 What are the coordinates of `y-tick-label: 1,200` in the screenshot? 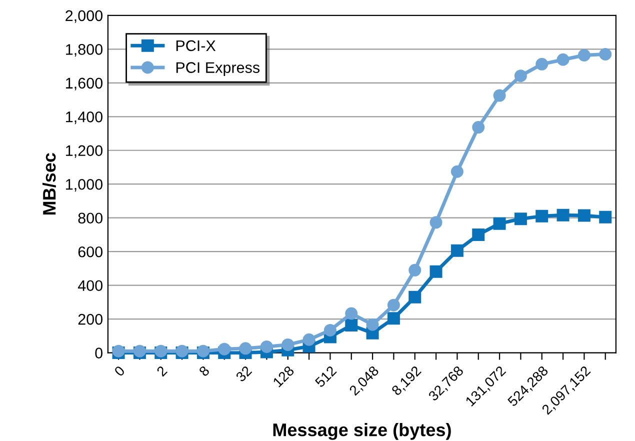 It's located at (84, 151).